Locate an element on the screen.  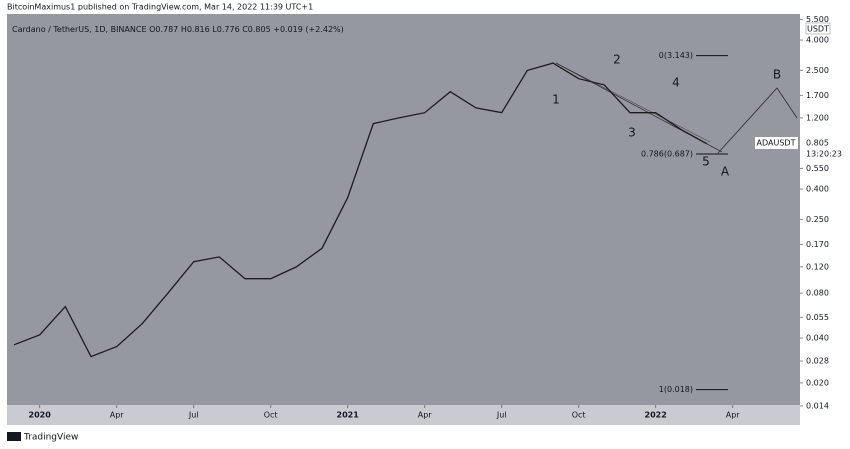
y-tick-label: 0.014 is located at coordinates (817, 405).